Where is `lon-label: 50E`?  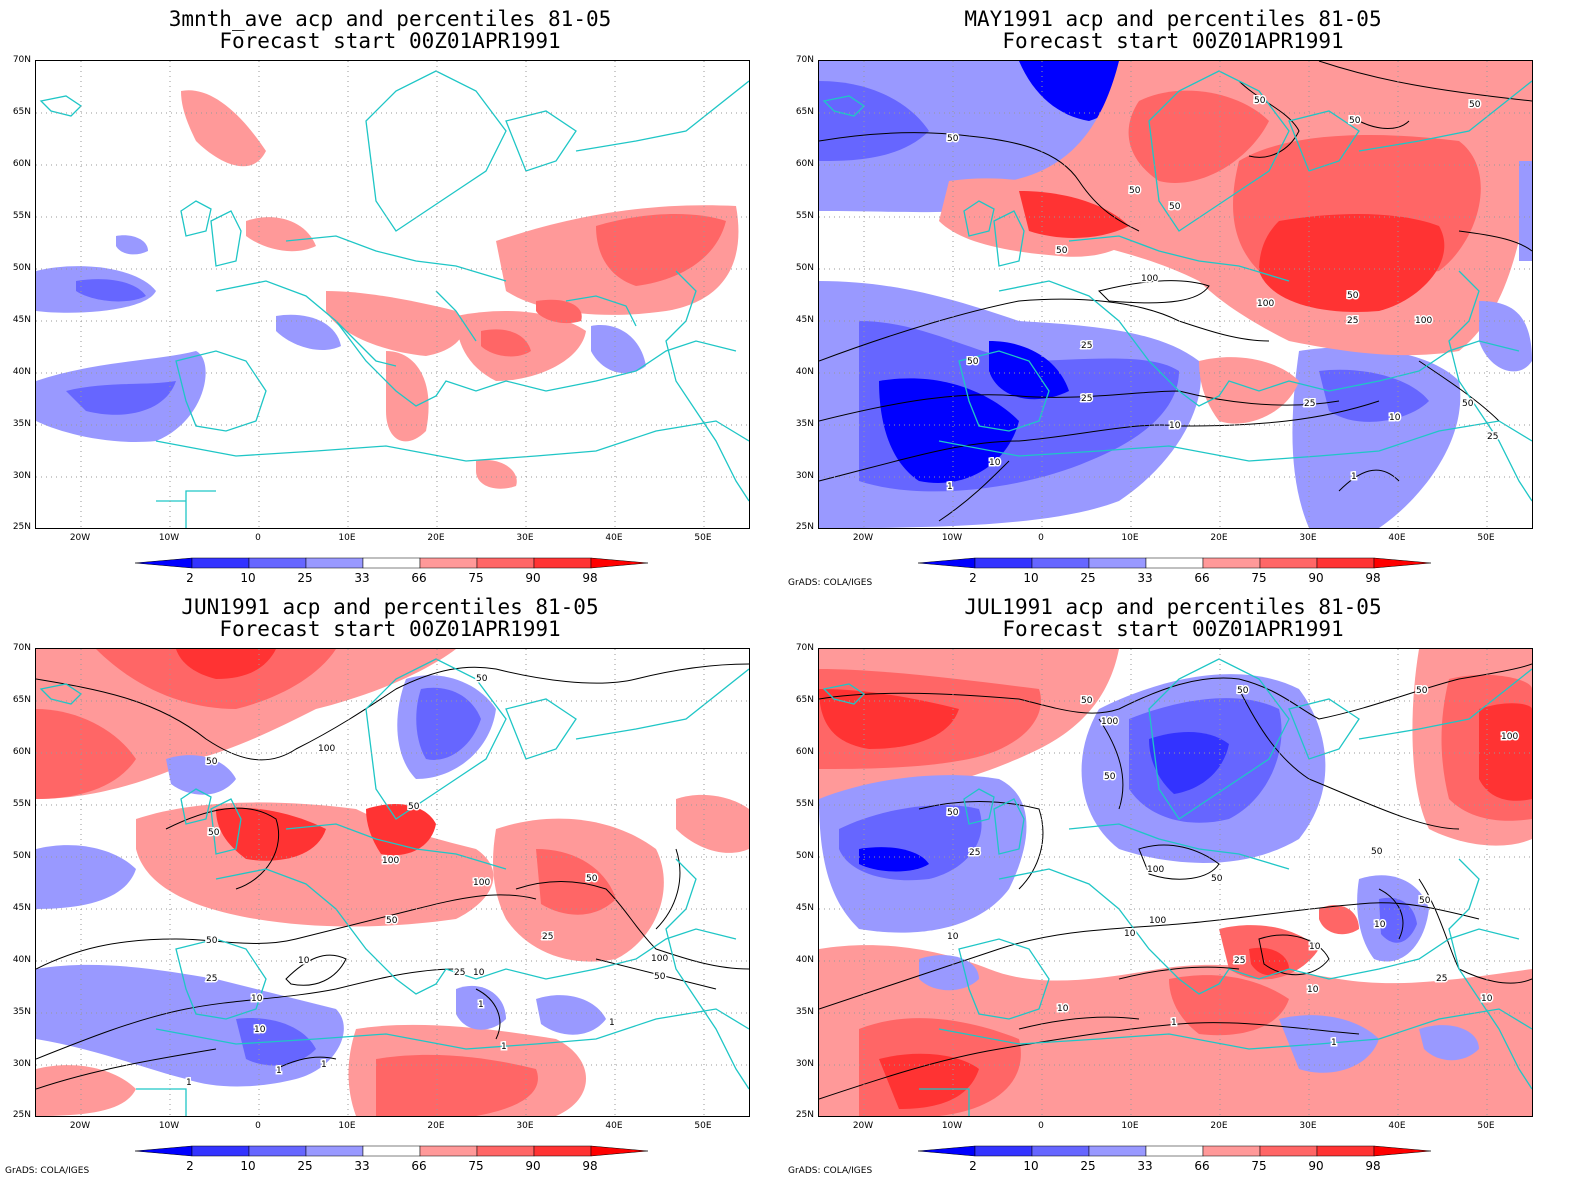 lon-label: 50E is located at coordinates (1486, 538).